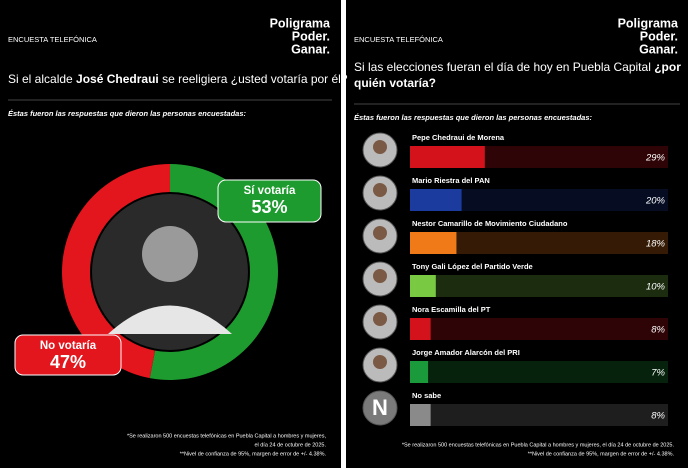 Image resolution: width=688 pixels, height=468 pixels. Describe the element at coordinates (451, 180) in the screenshot. I see `category-label: Mario Riestra del PAN` at that location.